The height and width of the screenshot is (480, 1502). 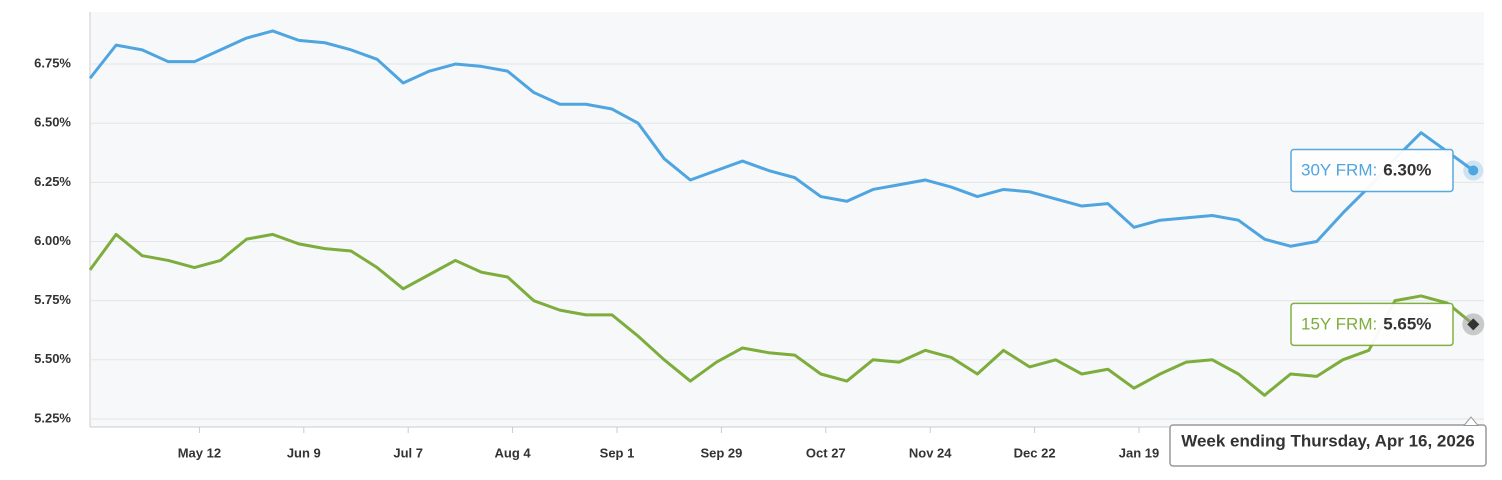 I want to click on x-tick-label: Sep 29, so click(x=721, y=452).